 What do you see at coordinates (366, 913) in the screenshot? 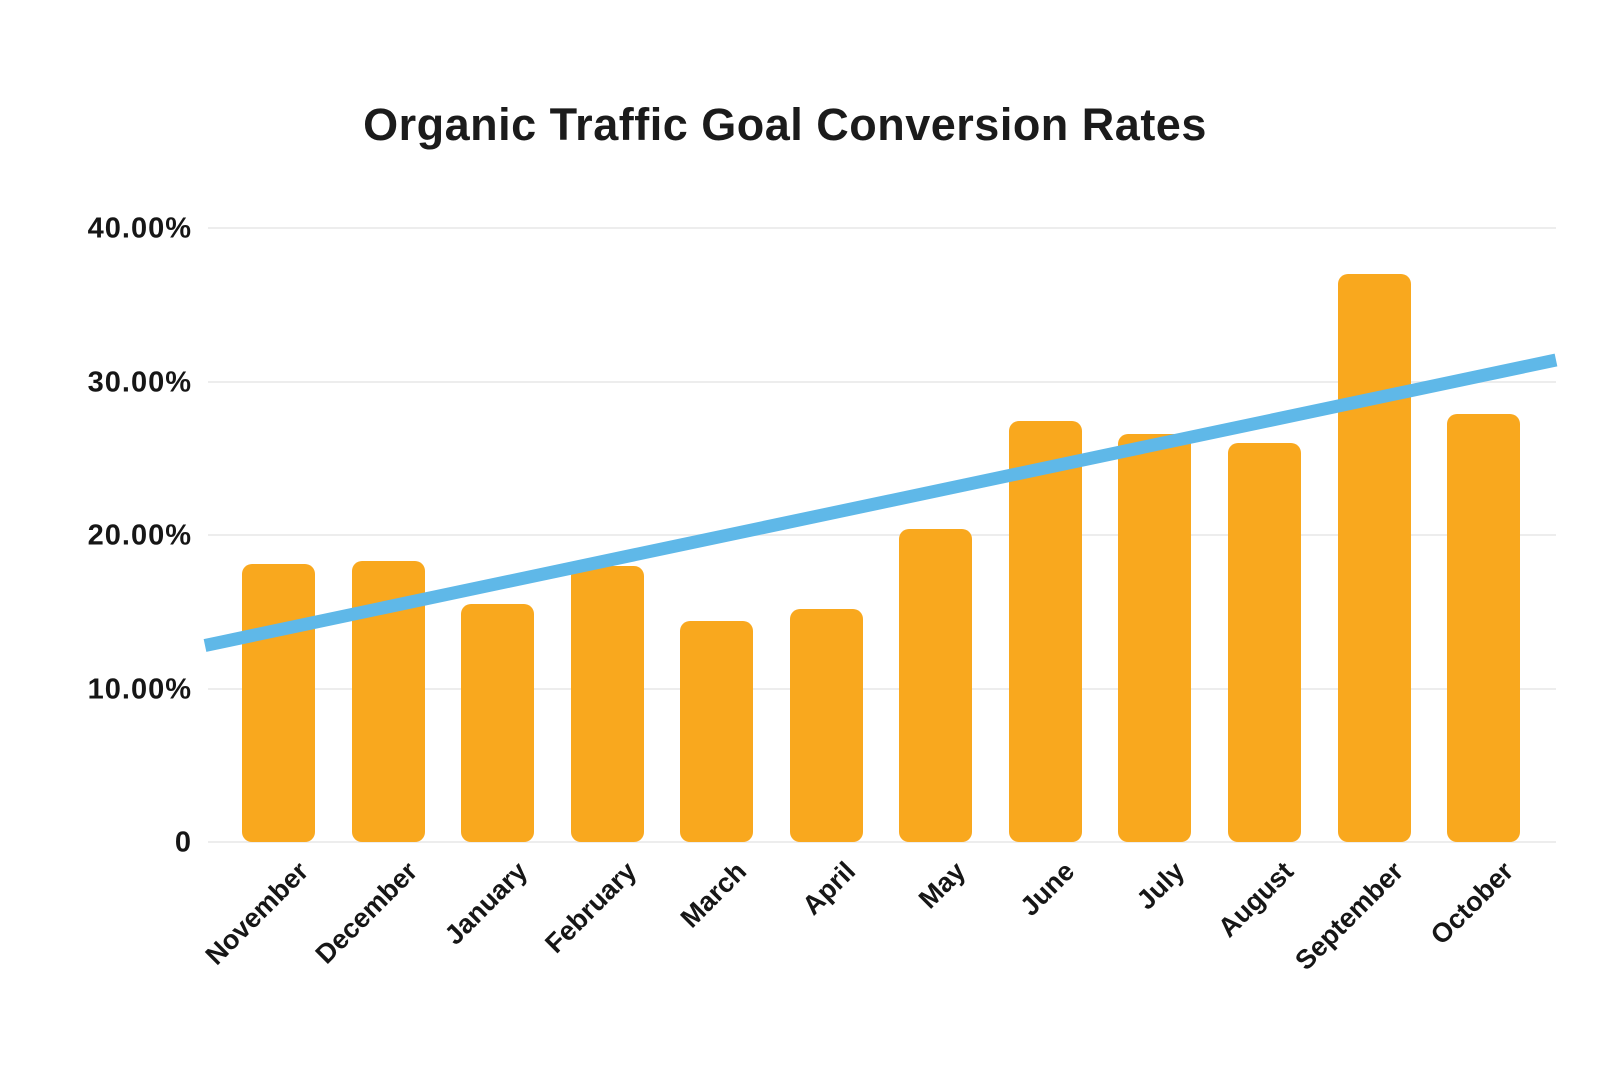
I see `x-tick-label-december: December` at bounding box center [366, 913].